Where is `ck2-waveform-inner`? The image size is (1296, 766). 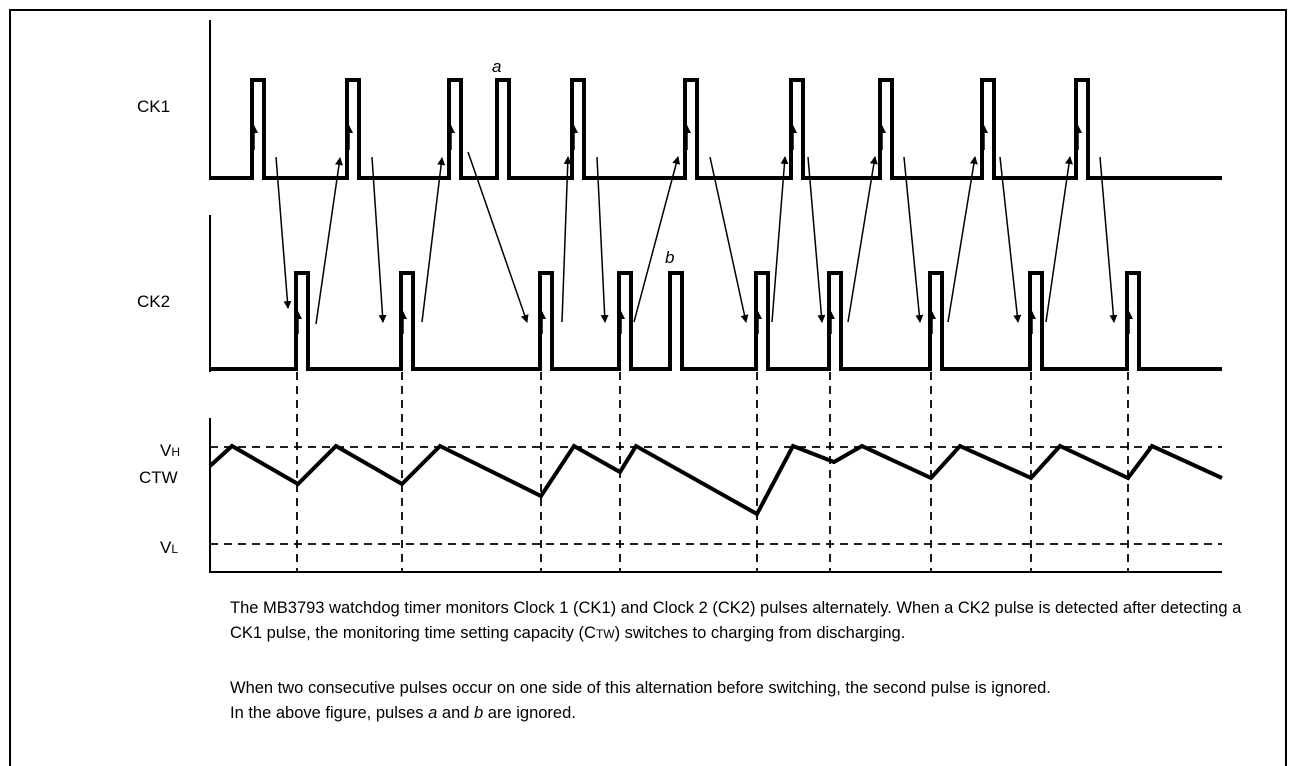 ck2-waveform-inner is located at coordinates (717, 322).